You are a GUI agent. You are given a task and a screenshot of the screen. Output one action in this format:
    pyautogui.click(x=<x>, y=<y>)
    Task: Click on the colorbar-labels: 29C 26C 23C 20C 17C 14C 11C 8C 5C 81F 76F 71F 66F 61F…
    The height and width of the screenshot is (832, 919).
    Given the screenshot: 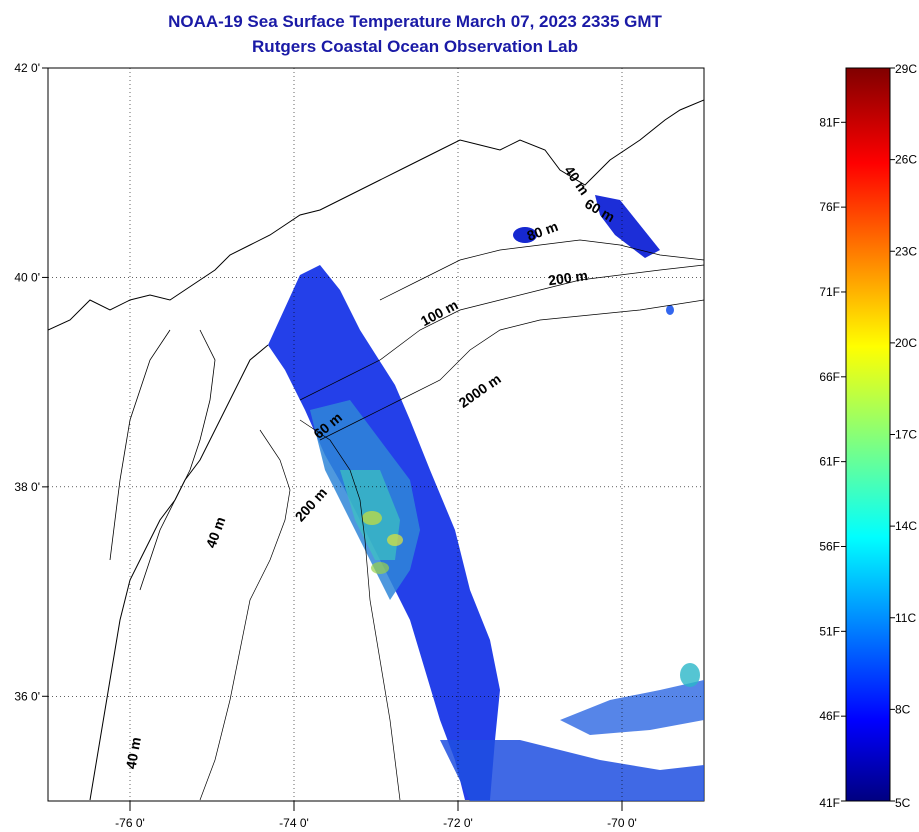 What is the action you would take?
    pyautogui.click(x=868, y=436)
    